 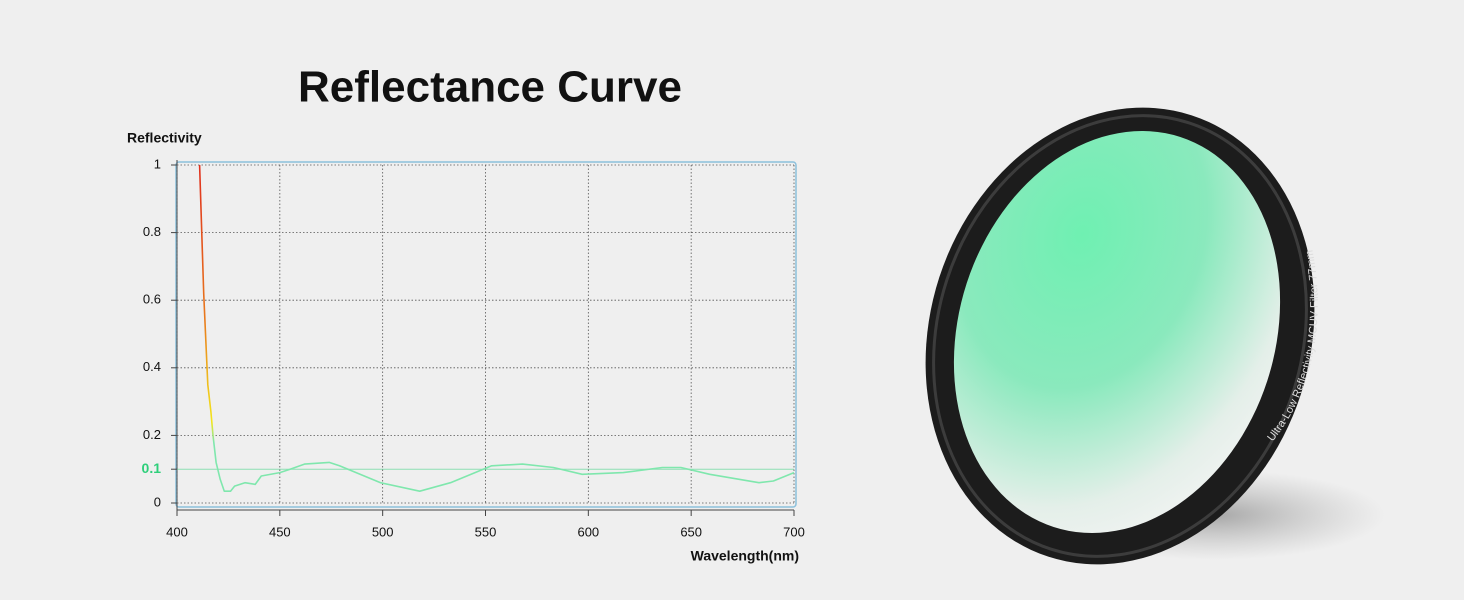 I want to click on y-tick-label: 0.2, so click(x=152, y=434).